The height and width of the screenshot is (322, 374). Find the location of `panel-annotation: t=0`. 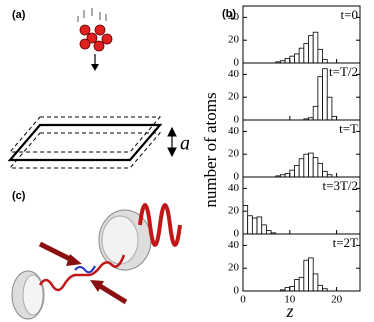

panel-annotation: t=0 is located at coordinates (349, 14).